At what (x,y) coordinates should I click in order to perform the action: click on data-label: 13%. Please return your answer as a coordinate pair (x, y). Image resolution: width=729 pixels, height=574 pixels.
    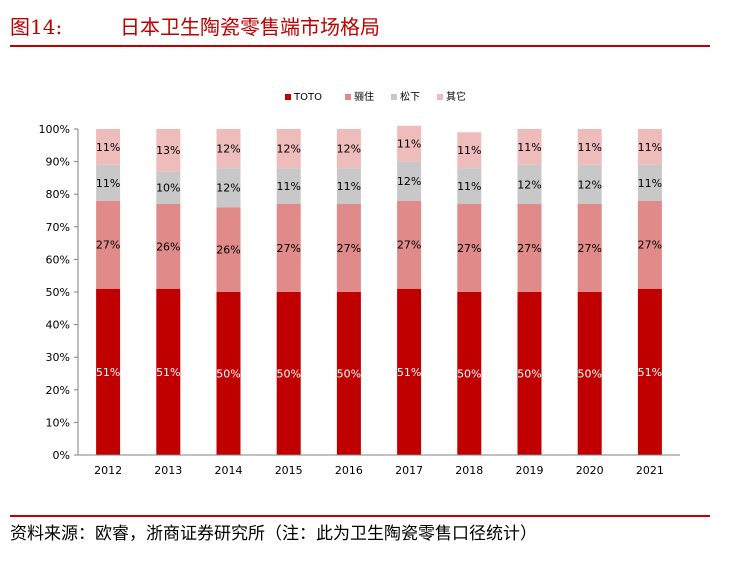
    Looking at the image, I should click on (168, 150).